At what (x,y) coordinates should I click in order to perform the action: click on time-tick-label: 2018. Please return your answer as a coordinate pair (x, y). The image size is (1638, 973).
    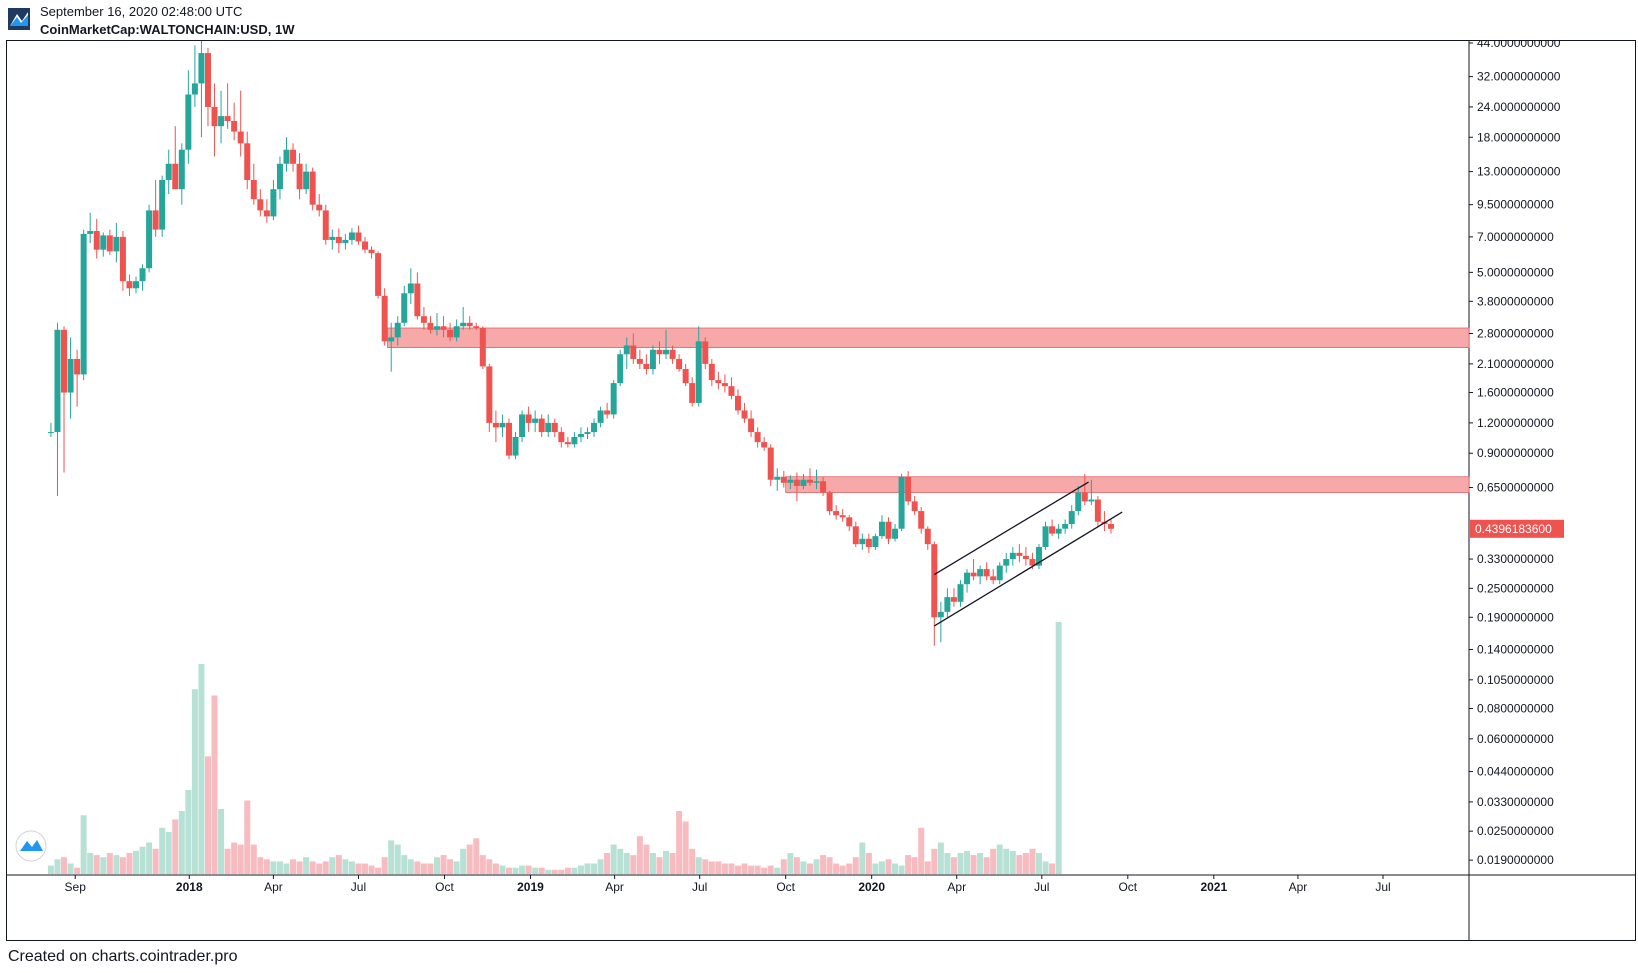
    Looking at the image, I should click on (189, 887).